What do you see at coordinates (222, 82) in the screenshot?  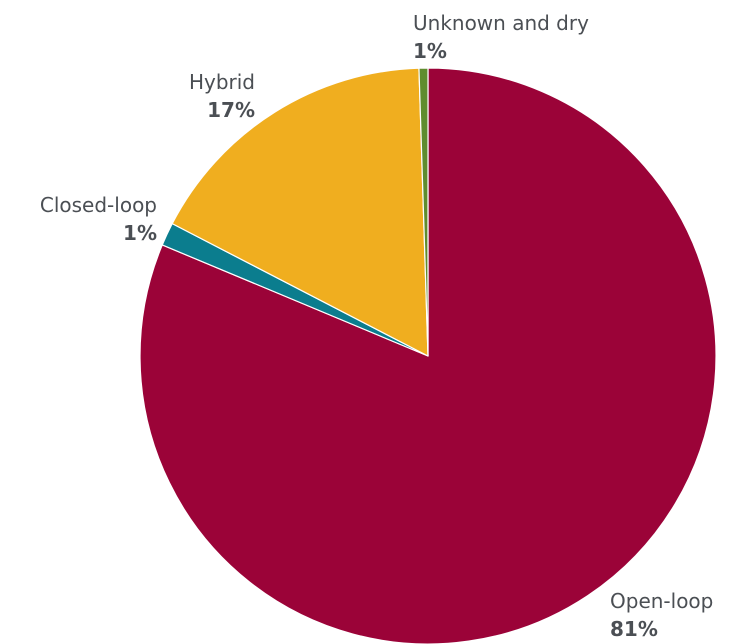 I see `slice-label-hybrid: Hybrid` at bounding box center [222, 82].